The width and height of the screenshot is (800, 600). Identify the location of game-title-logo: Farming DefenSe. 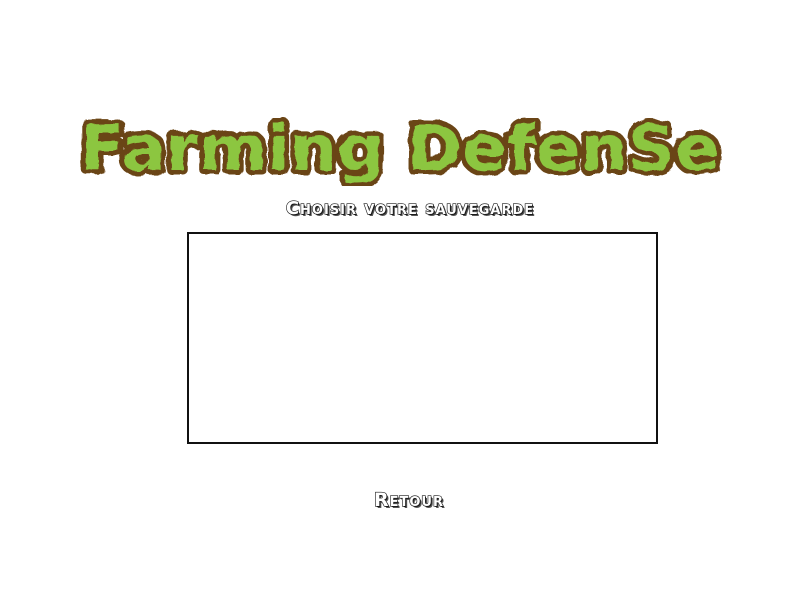
(400, 144).